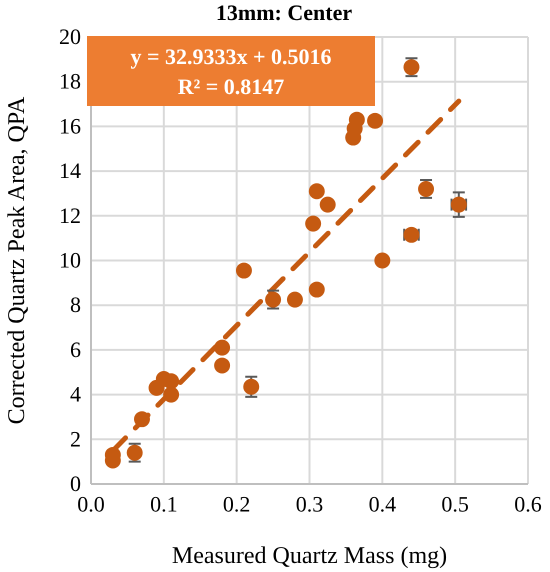 The height and width of the screenshot is (572, 550). Describe the element at coordinates (528, 504) in the screenshot. I see `x-tick-label: 0.6` at that location.